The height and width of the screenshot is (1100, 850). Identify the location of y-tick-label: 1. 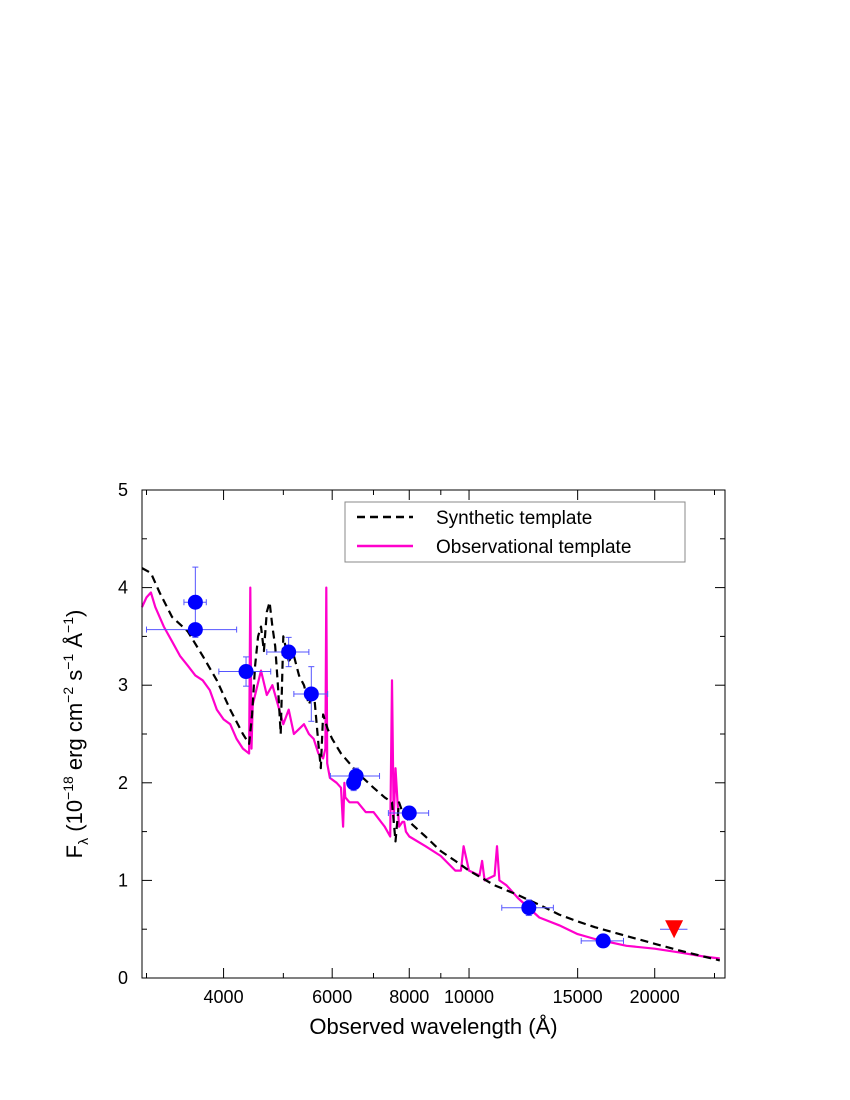
(123, 880).